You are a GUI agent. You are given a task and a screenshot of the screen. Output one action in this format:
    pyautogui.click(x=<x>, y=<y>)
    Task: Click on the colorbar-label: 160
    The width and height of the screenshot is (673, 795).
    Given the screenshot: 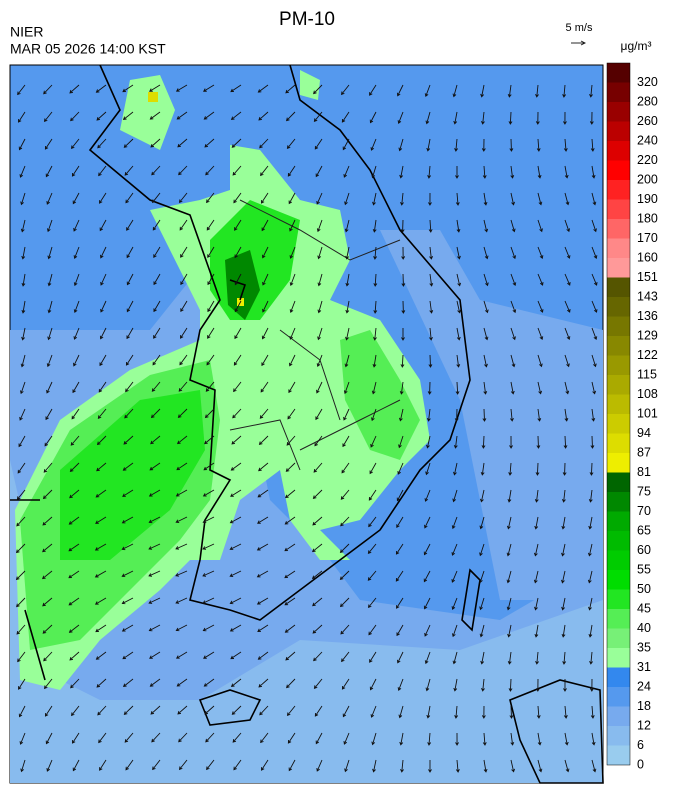 What is the action you would take?
    pyautogui.click(x=647, y=257)
    